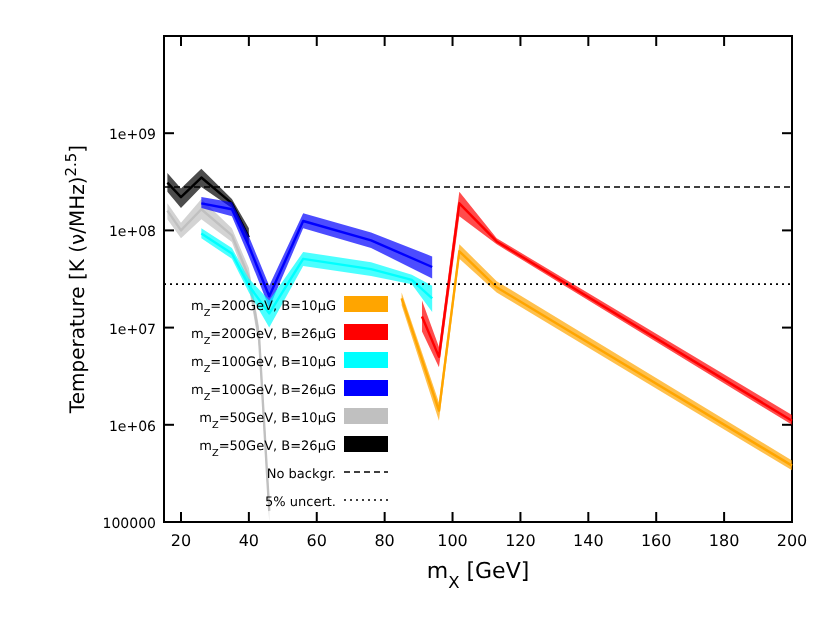 This screenshot has height=642, width=830. What do you see at coordinates (249, 541) in the screenshot?
I see `x-tick-label: 40` at bounding box center [249, 541].